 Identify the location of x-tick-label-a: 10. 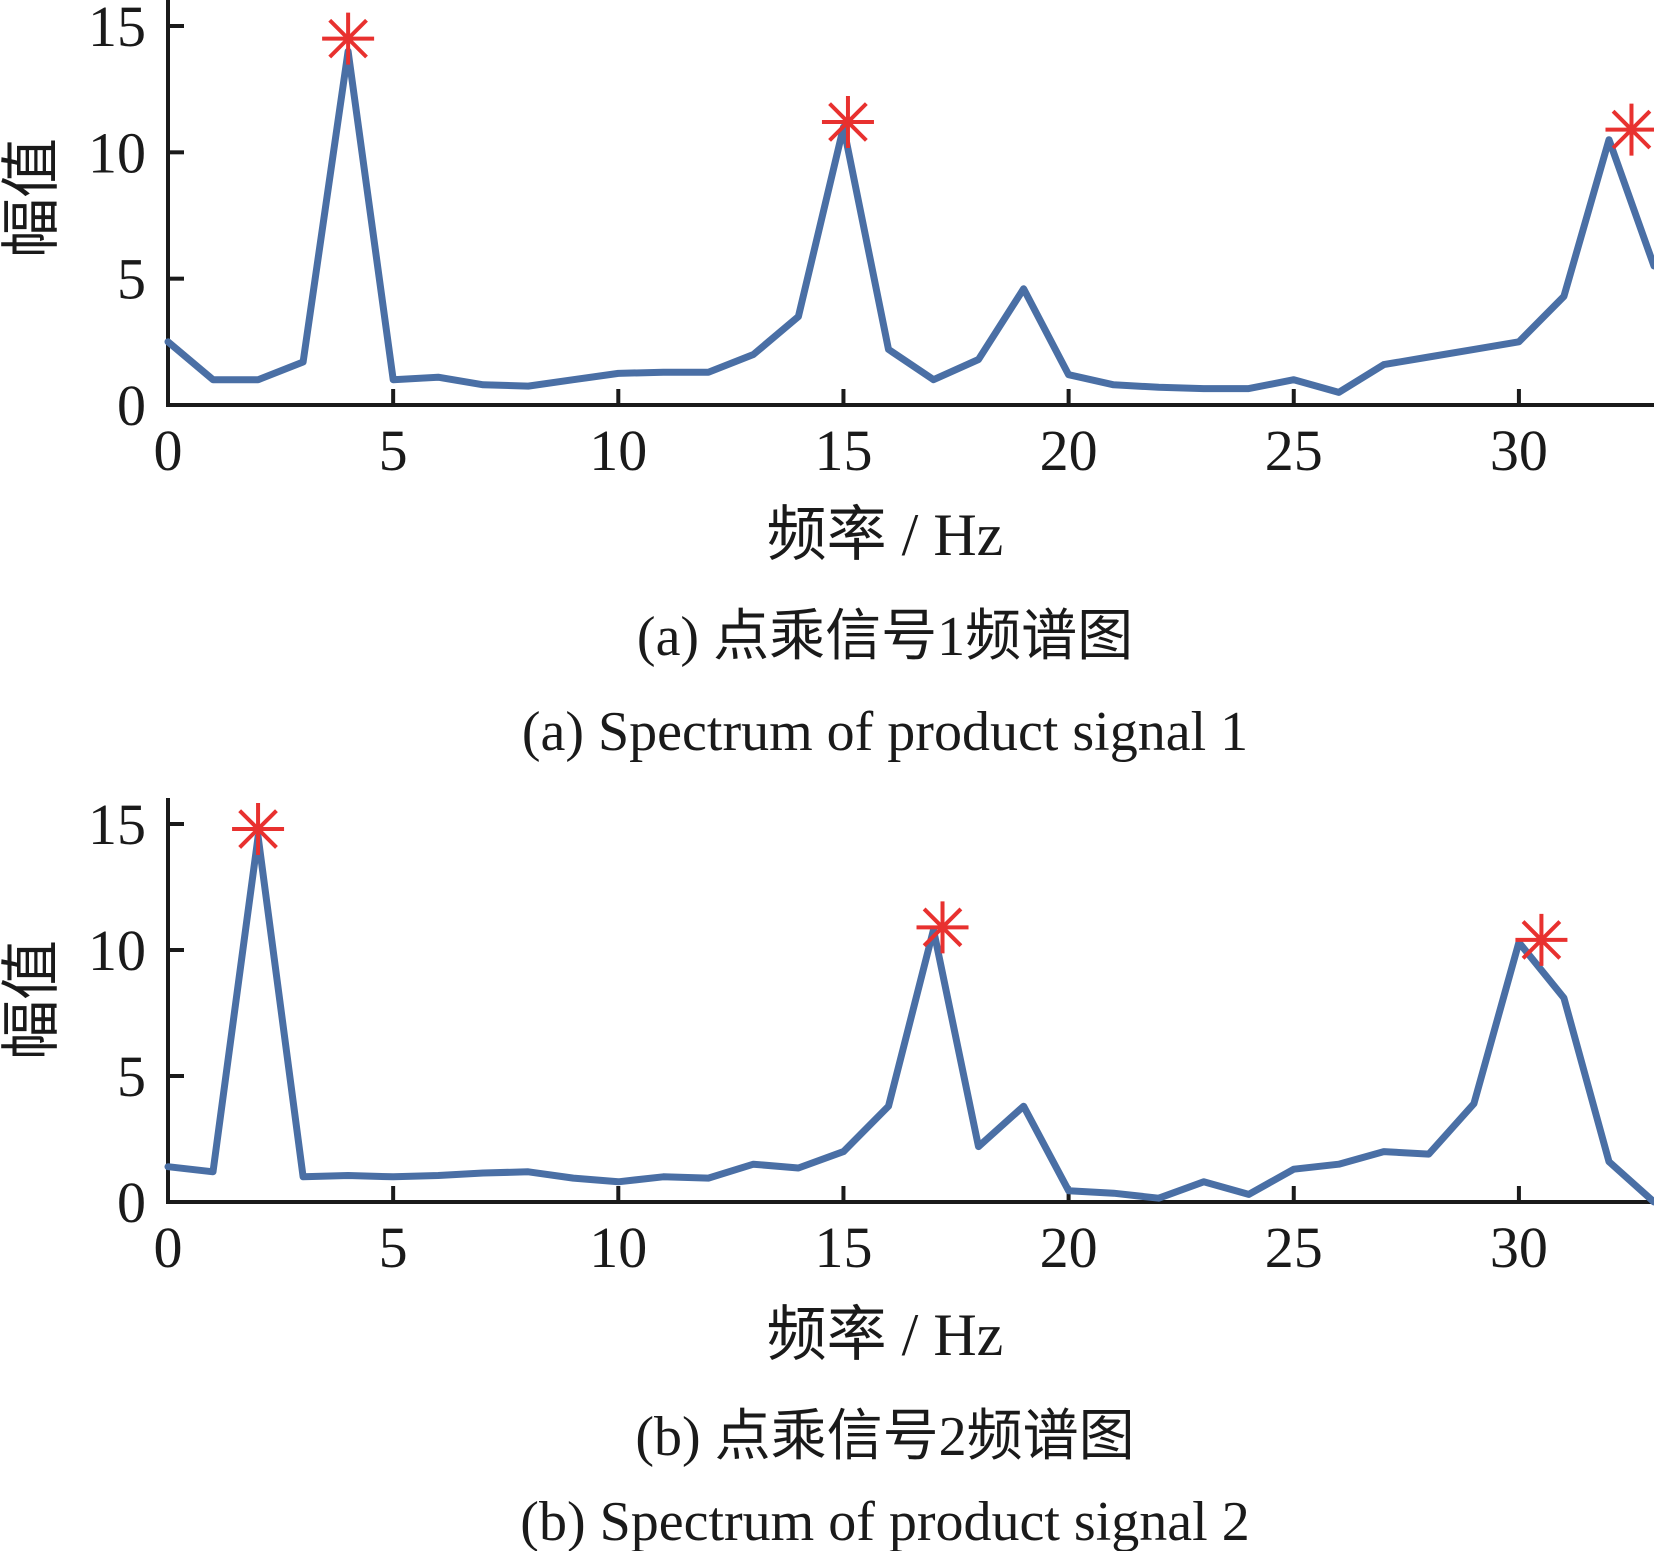
(618, 450).